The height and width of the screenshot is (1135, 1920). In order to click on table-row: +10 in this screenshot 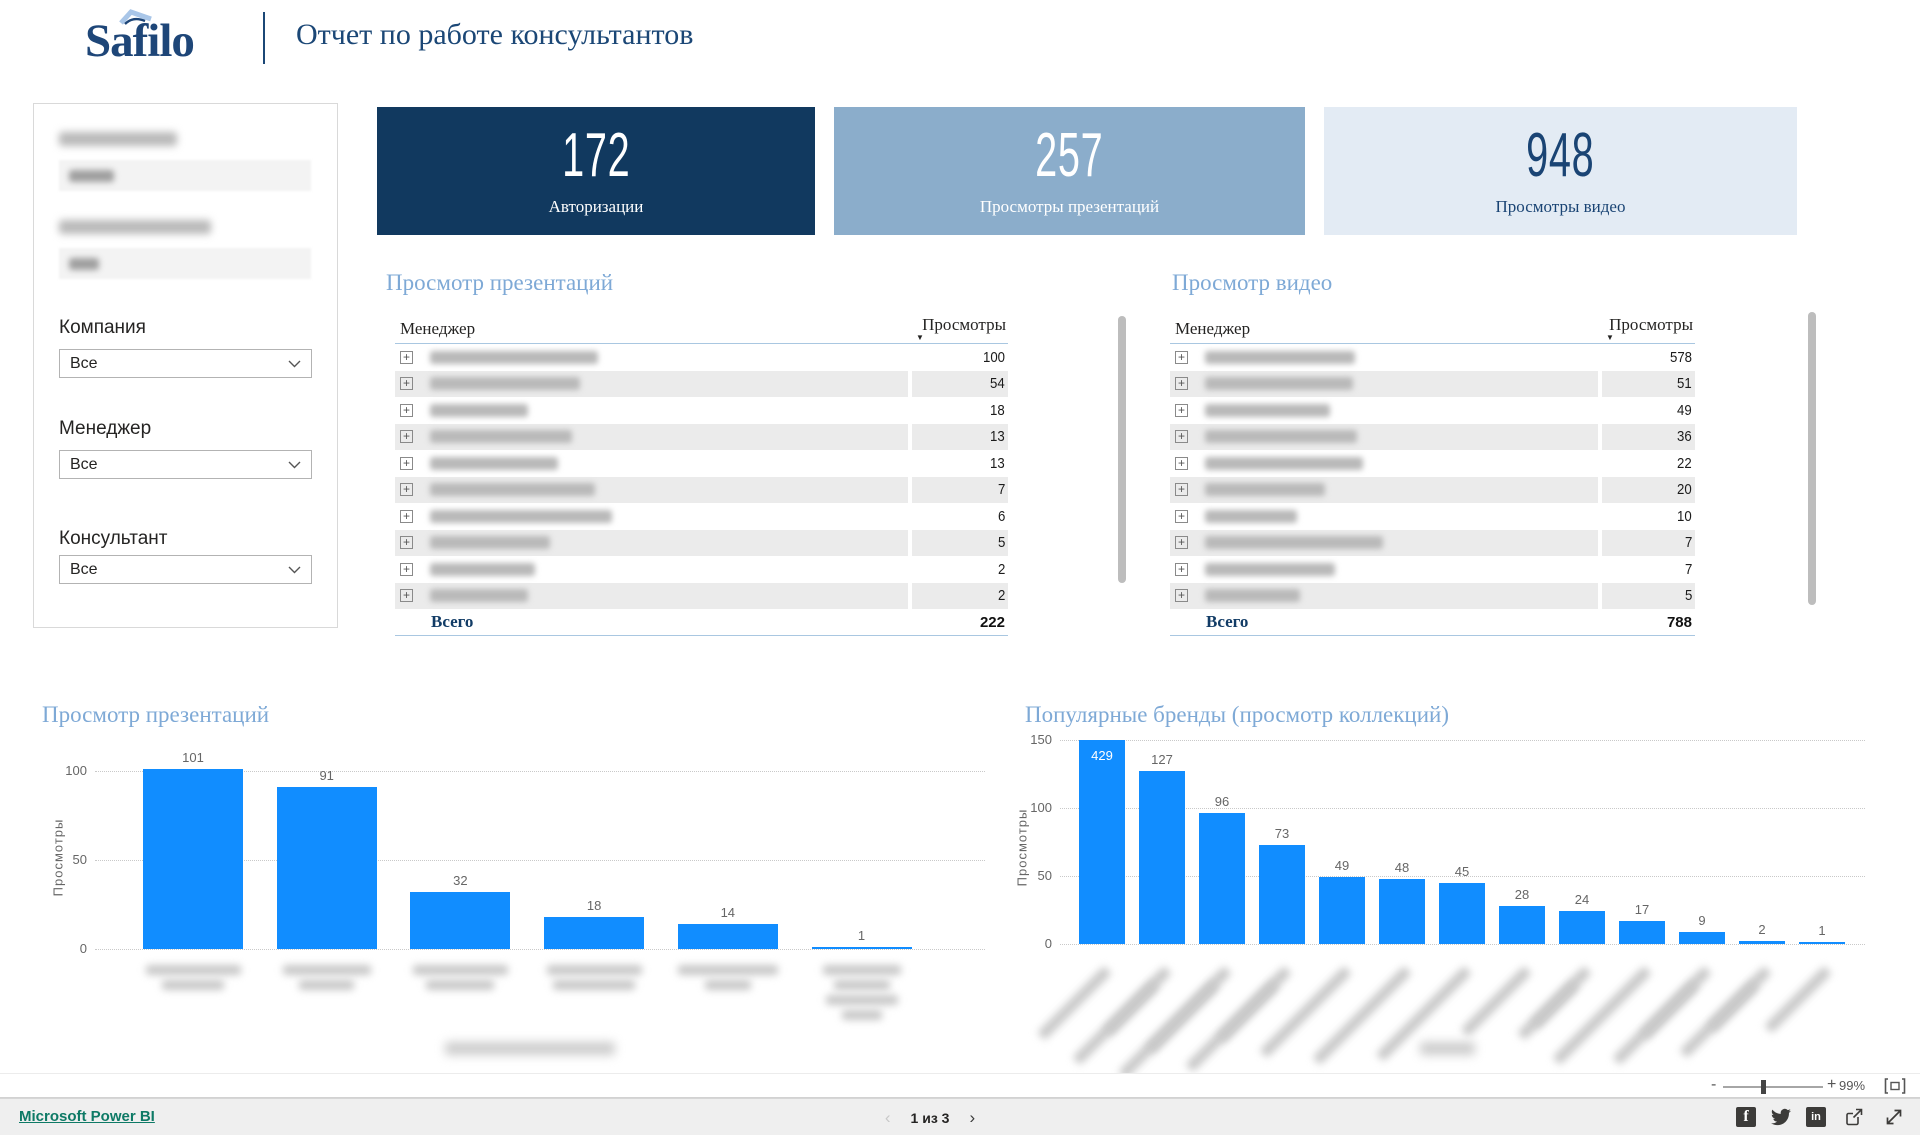, I will do `click(1432, 516)`.